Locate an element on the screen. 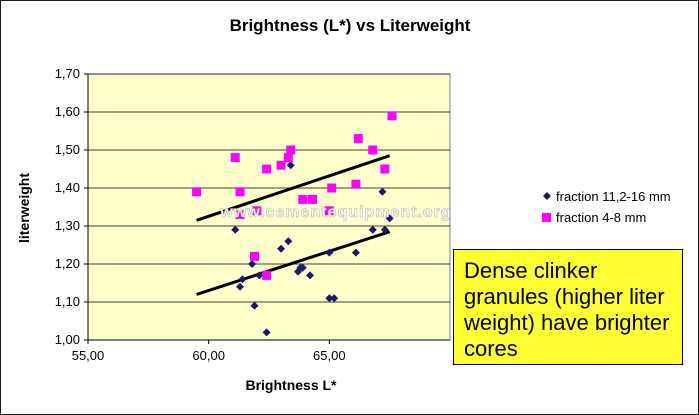 The height and width of the screenshot is (415, 699). y-tick-label: 1,20 is located at coordinates (67, 263).